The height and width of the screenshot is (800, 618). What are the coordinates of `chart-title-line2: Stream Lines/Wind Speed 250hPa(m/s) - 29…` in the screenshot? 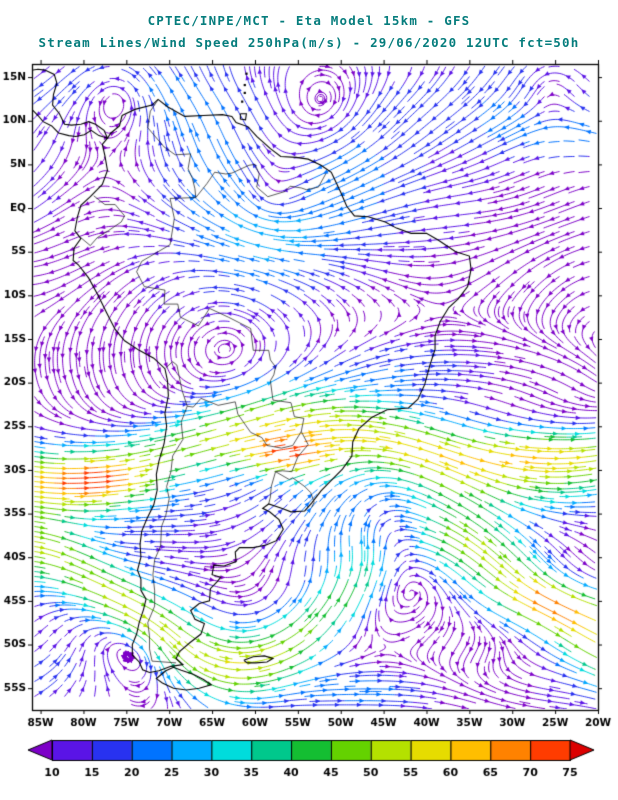 It's located at (309, 42).